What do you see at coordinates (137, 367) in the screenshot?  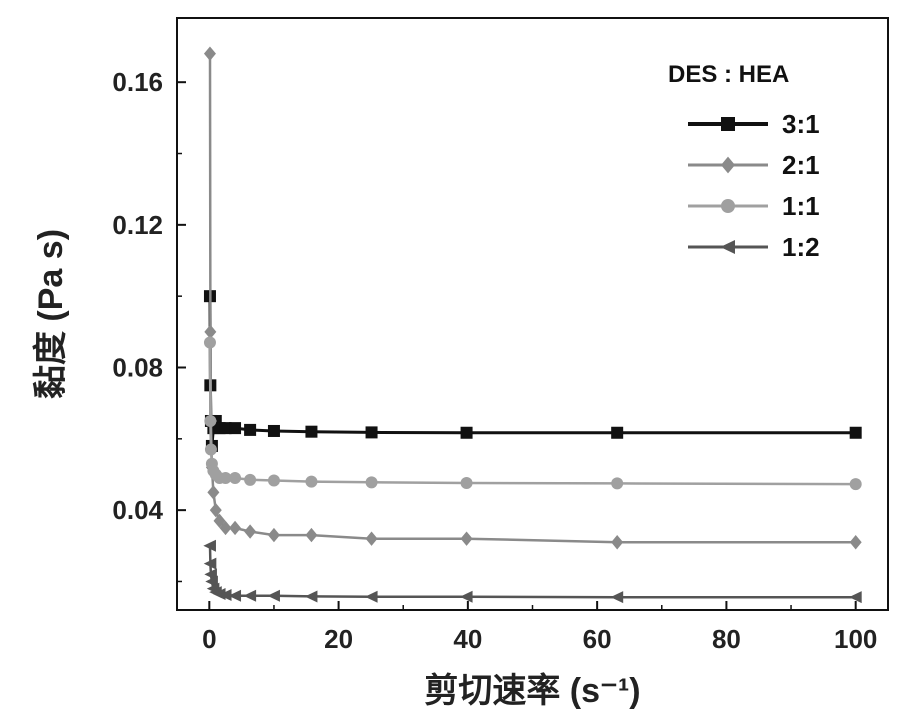 I see `y-tick-label: 0.08` at bounding box center [137, 367].